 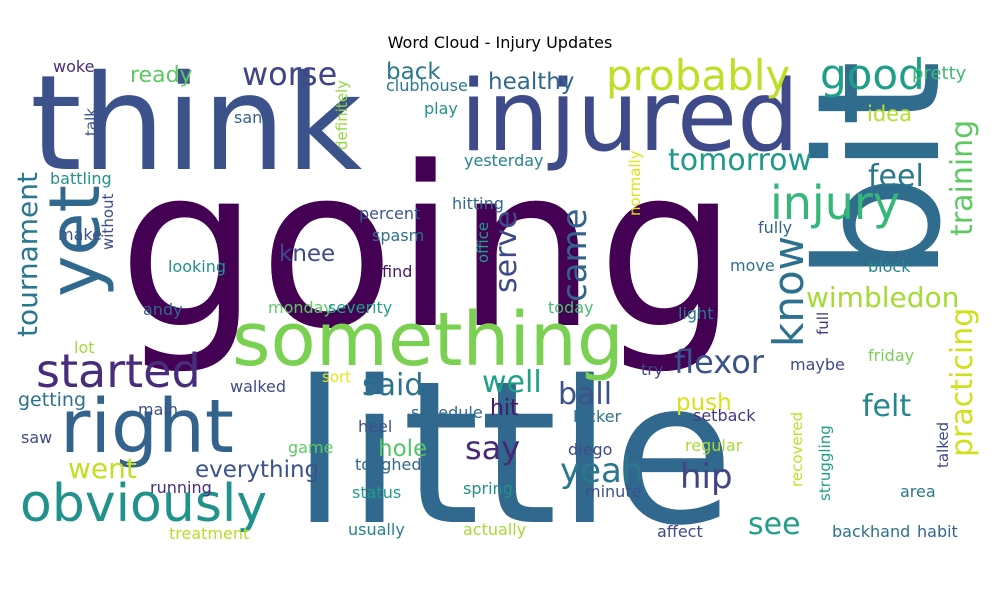 I want to click on word-hitting: hitting, so click(x=478, y=203).